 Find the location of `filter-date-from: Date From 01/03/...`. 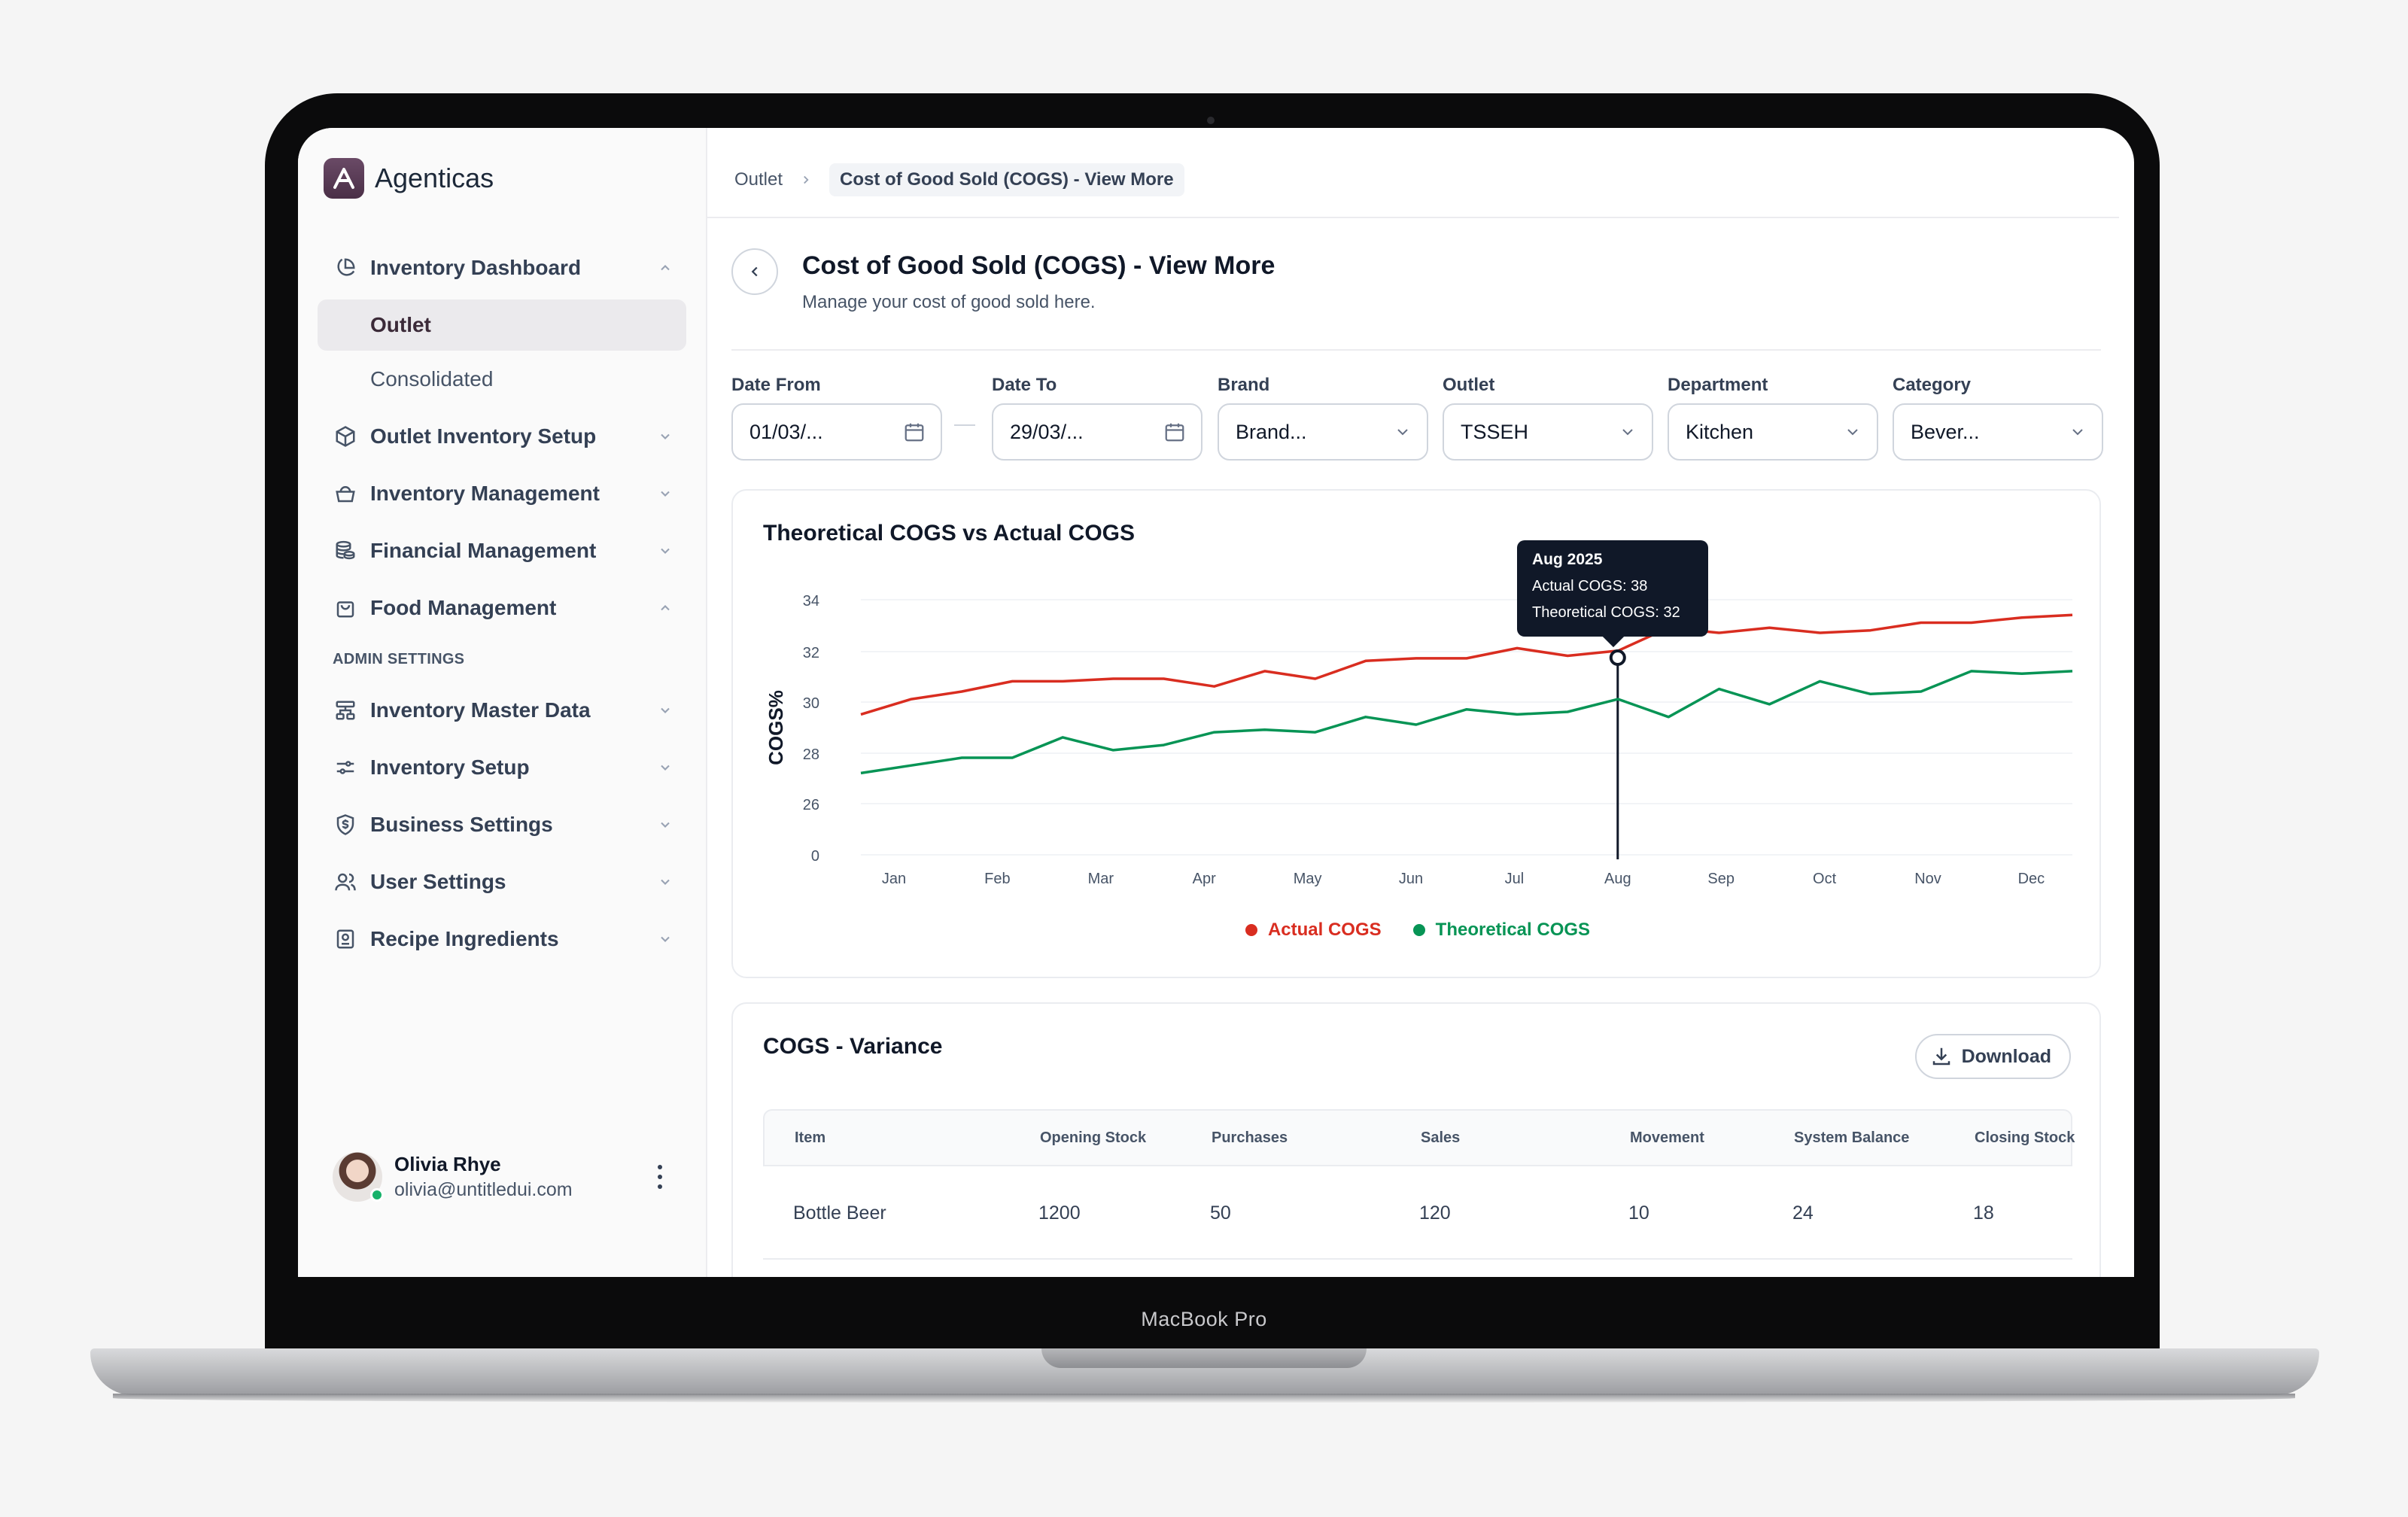

filter-date-from: Date From 01/03/... is located at coordinates (836, 418).